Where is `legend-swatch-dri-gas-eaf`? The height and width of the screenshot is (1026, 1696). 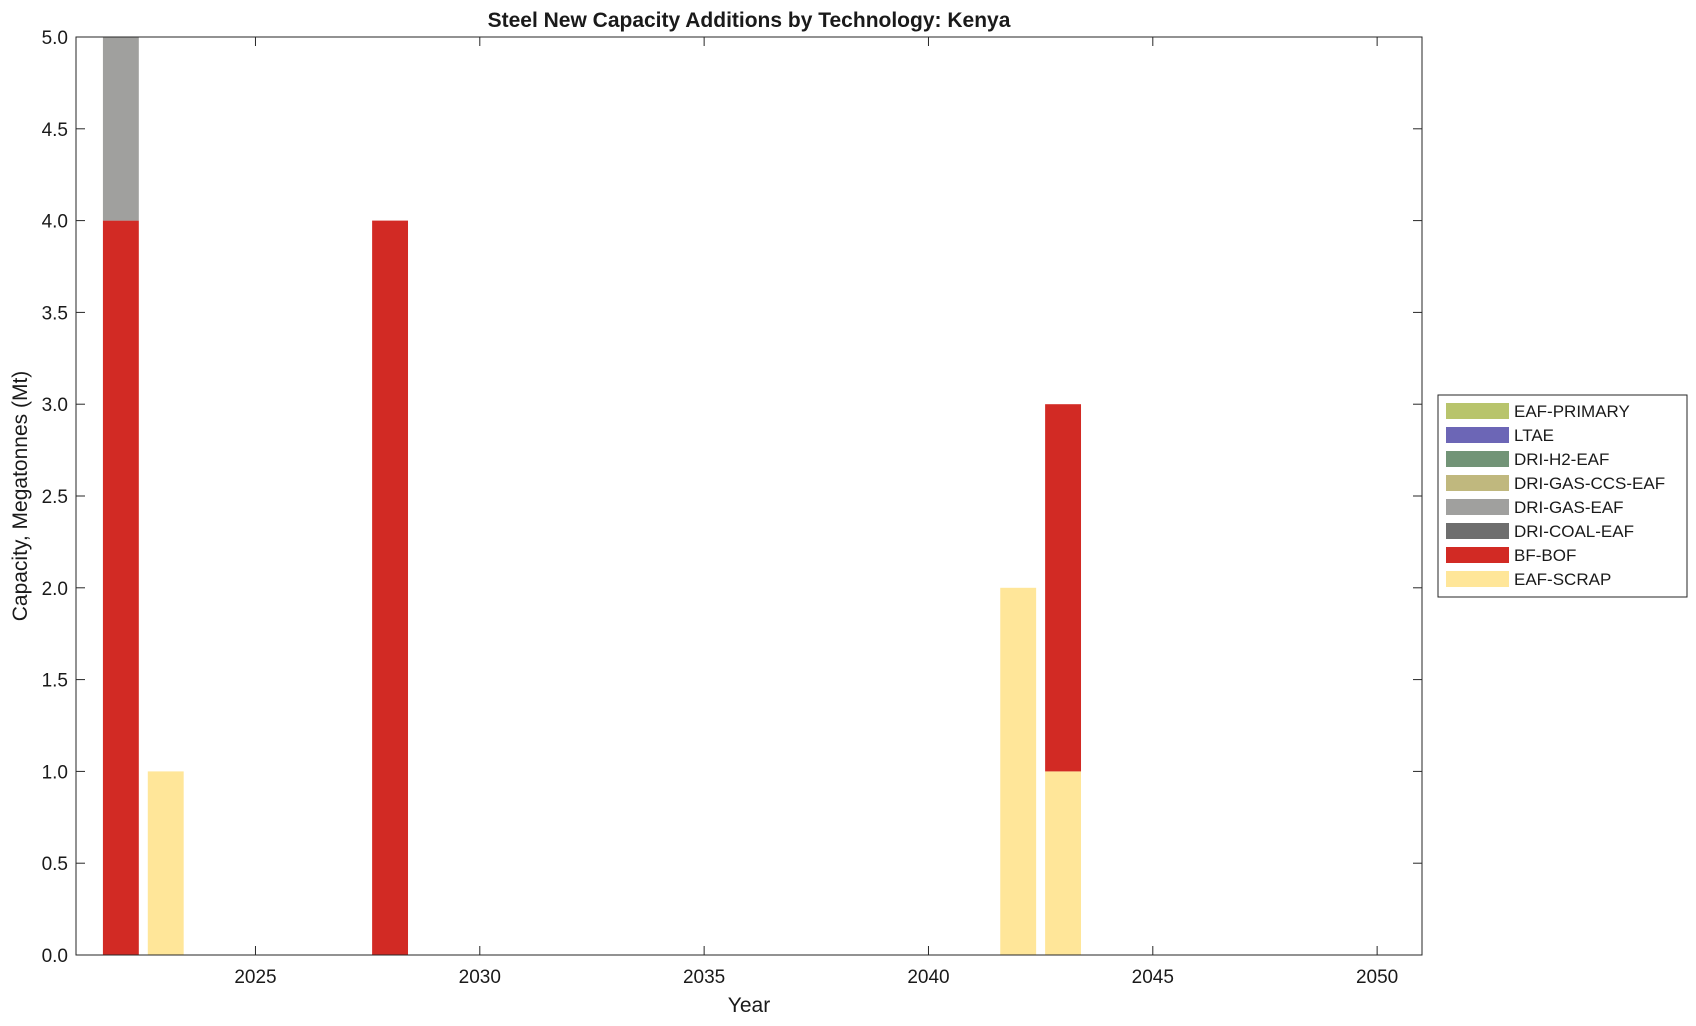 legend-swatch-dri-gas-eaf is located at coordinates (1477, 507).